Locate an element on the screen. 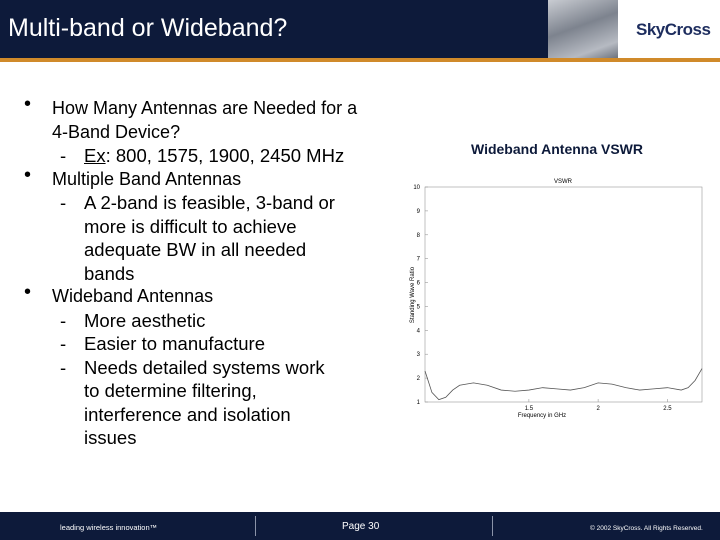  x-tick-label: 2.5 is located at coordinates (667, 409).